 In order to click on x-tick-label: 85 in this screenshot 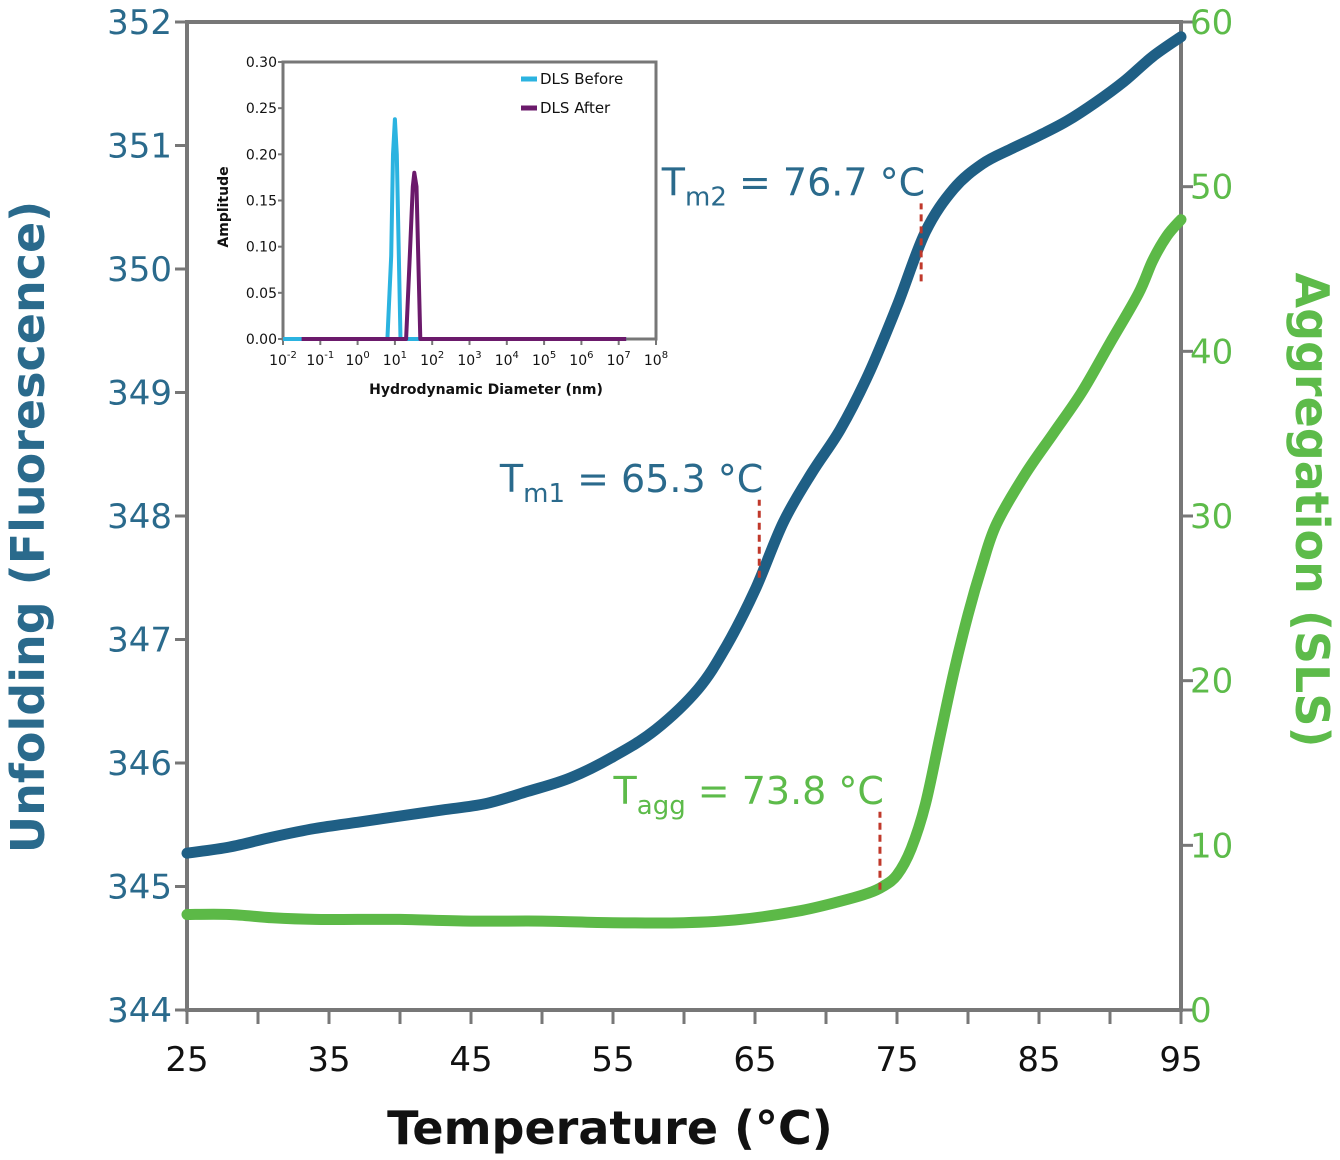, I will do `click(1038, 1060)`.